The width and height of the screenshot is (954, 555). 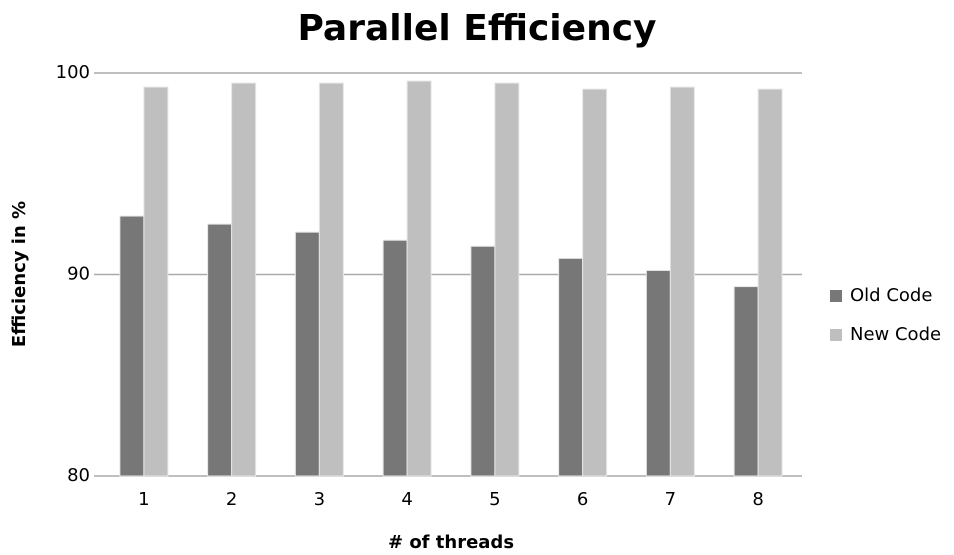 What do you see at coordinates (78, 475) in the screenshot?
I see `y-tick-label: 80` at bounding box center [78, 475].